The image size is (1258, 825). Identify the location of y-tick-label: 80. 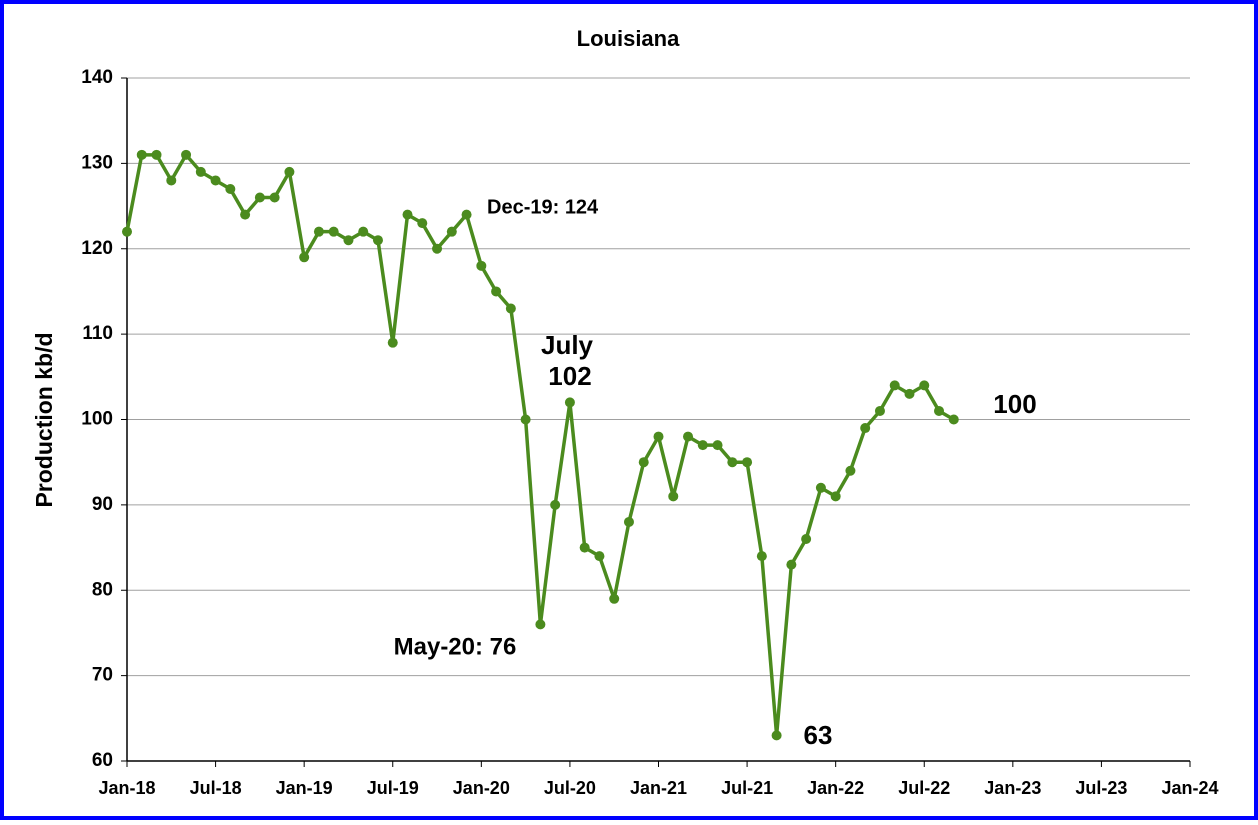
(102, 589).